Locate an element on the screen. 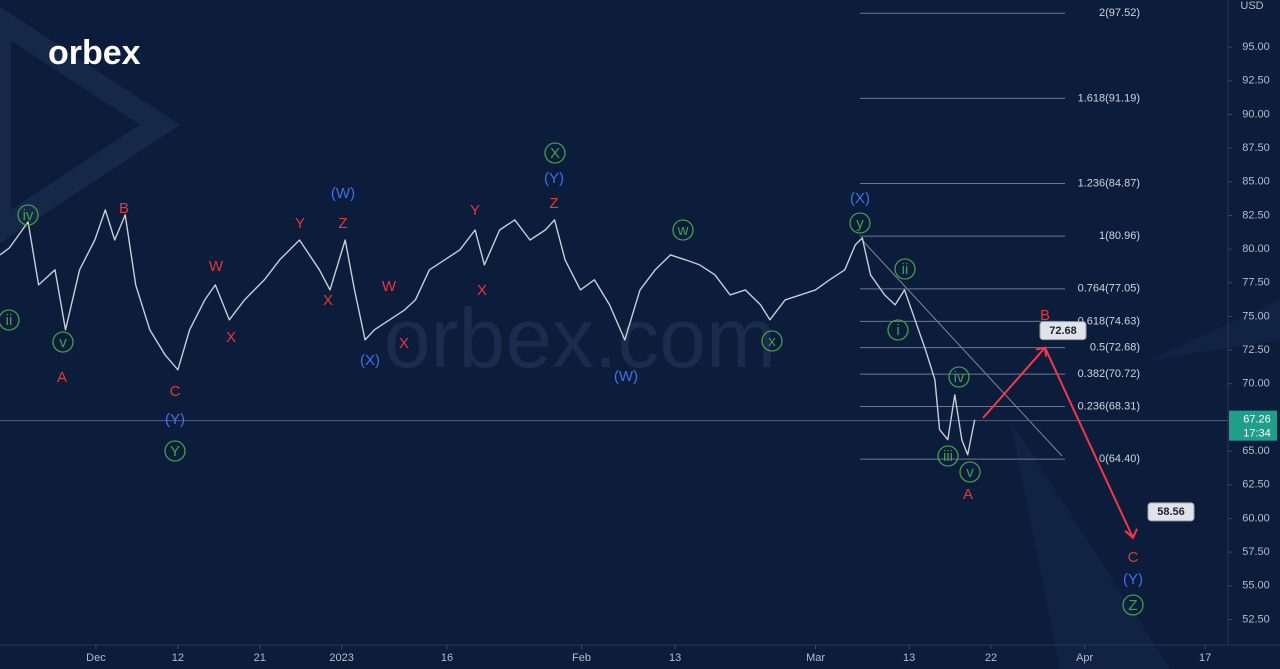 The width and height of the screenshot is (1280, 669). y-tick-label: 87.50 is located at coordinates (1256, 148).